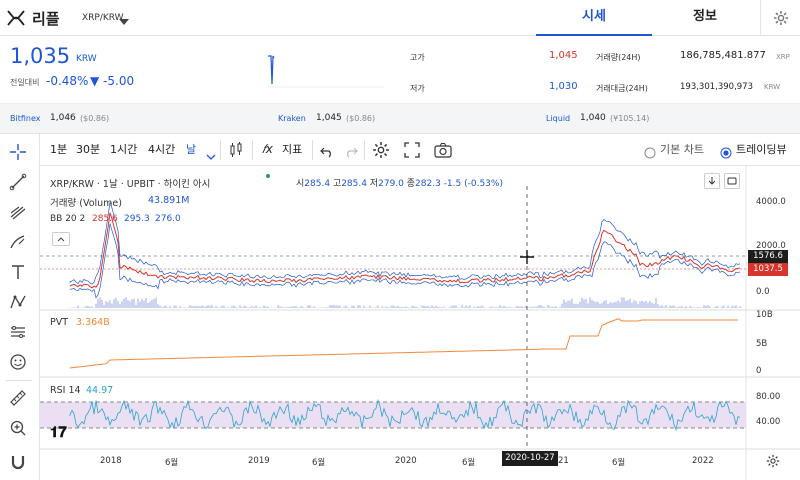 The height and width of the screenshot is (480, 800). I want to click on text-tool-icon, so click(18, 272).